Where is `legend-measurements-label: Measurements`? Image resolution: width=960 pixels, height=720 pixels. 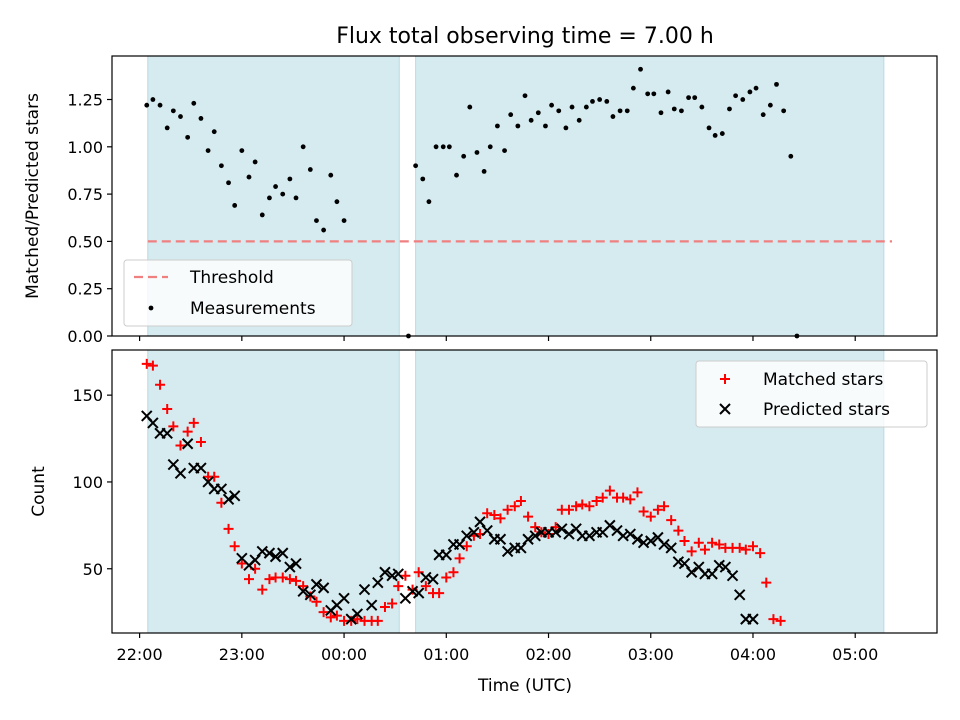 legend-measurements-label: Measurements is located at coordinates (253, 309).